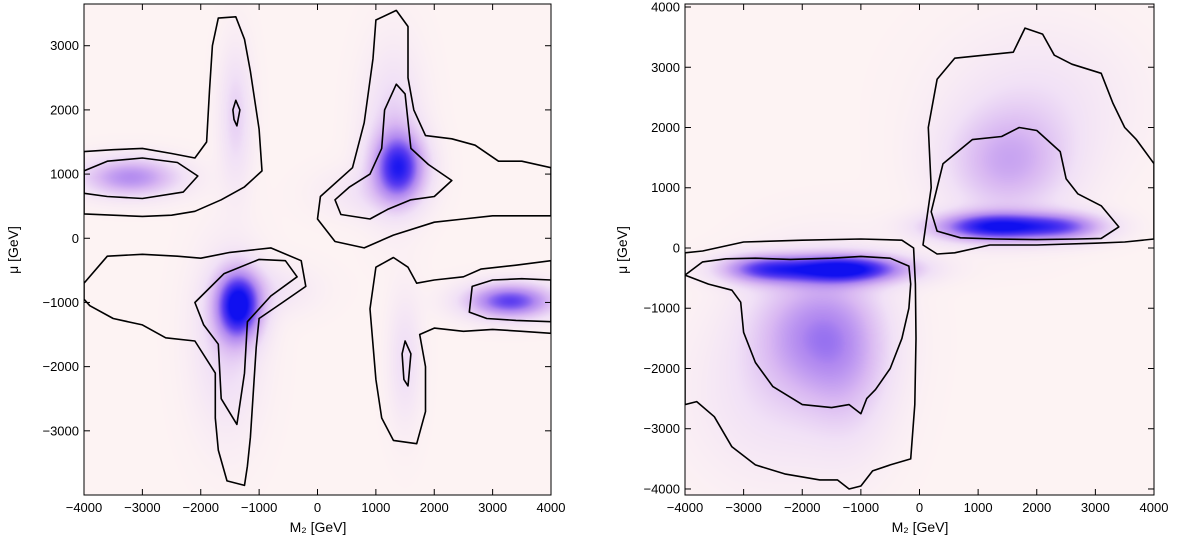  Describe the element at coordinates (64, 45) in the screenshot. I see `left-y-tick-label: 3000` at that location.